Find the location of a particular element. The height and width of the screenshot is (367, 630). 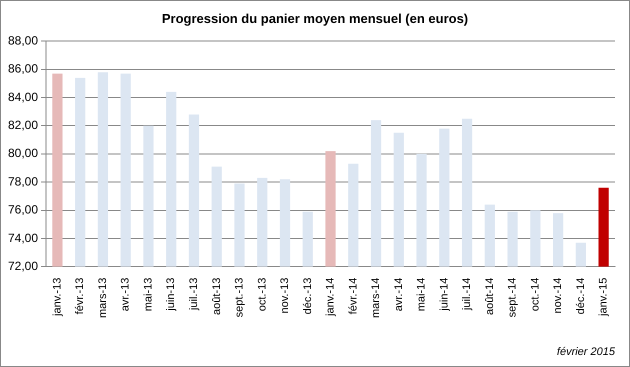

x-tick-label: oct.-14 is located at coordinates (535, 295).